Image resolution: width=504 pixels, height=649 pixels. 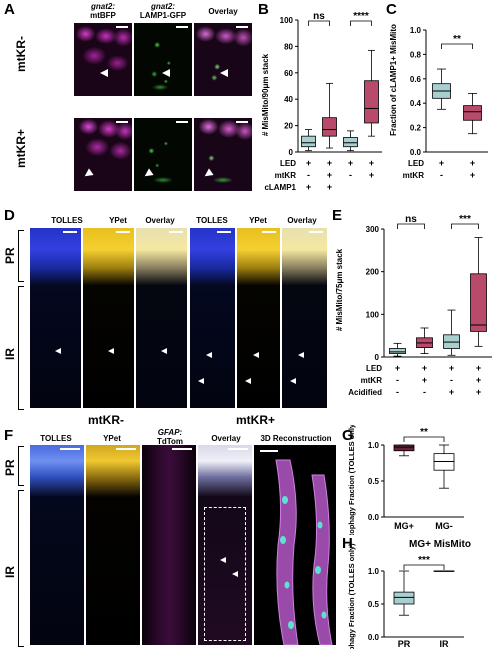 I want to click on panel-f-image-overlay, so click(x=225, y=545).